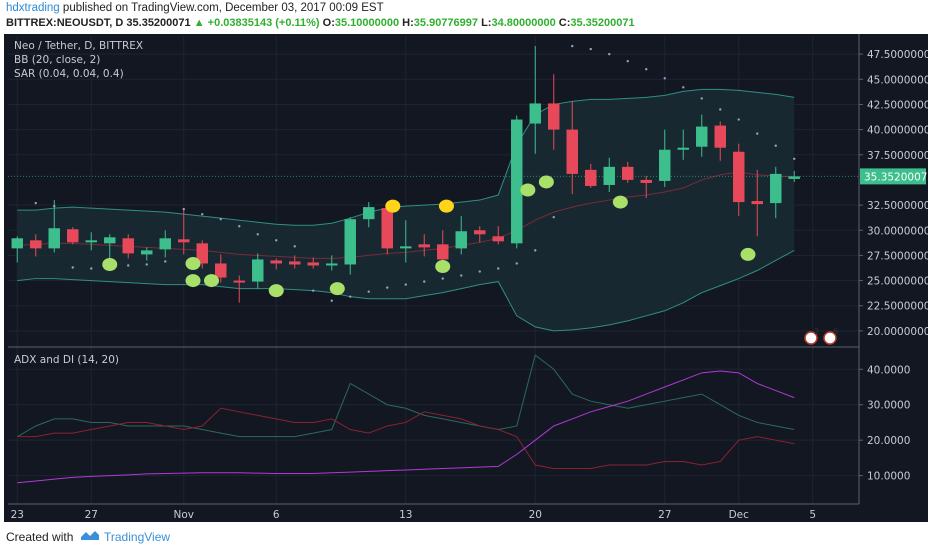 The width and height of the screenshot is (932, 550). I want to click on symbol-label: BITTREX:NEOUSDT, D, so click(65, 23).